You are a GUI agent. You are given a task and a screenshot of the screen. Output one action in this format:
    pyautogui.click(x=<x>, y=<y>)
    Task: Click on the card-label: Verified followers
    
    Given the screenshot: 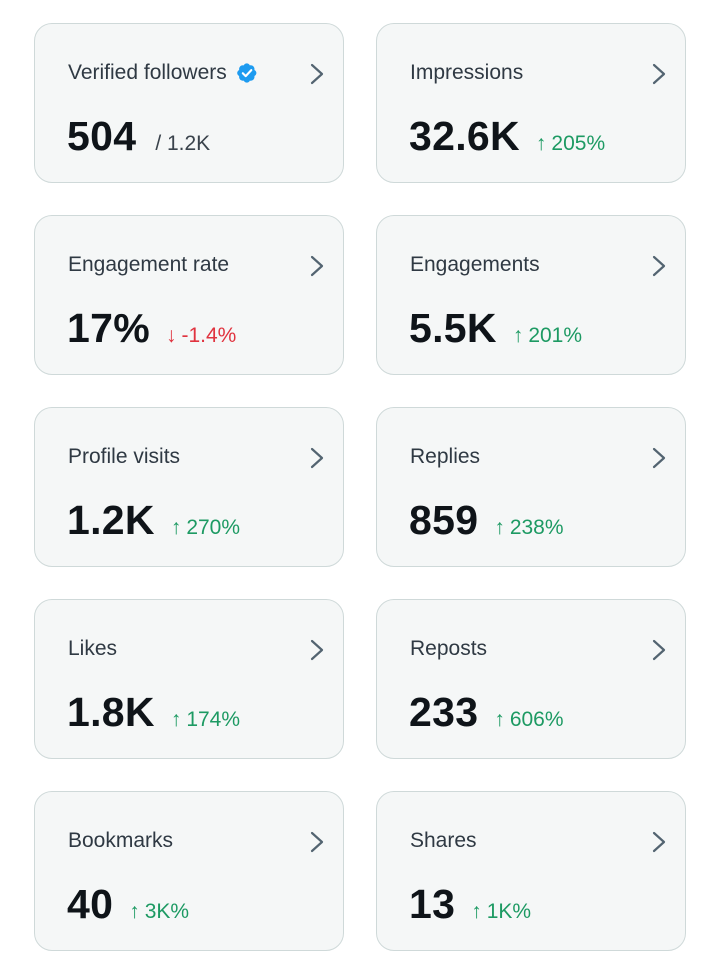 What is the action you would take?
    pyautogui.click(x=147, y=72)
    